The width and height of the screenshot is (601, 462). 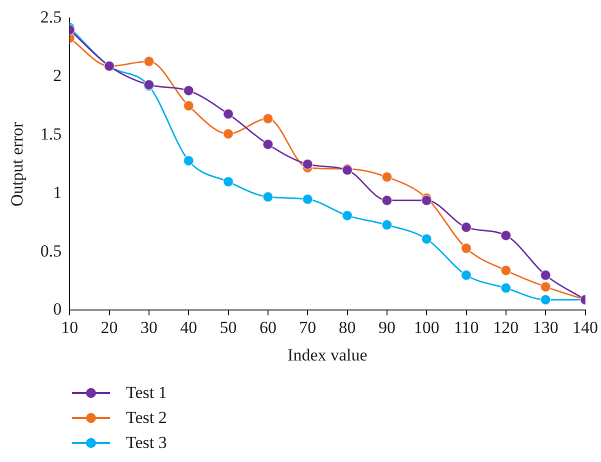 What do you see at coordinates (506, 327) in the screenshot?
I see `x-tick-label: 120` at bounding box center [506, 327].